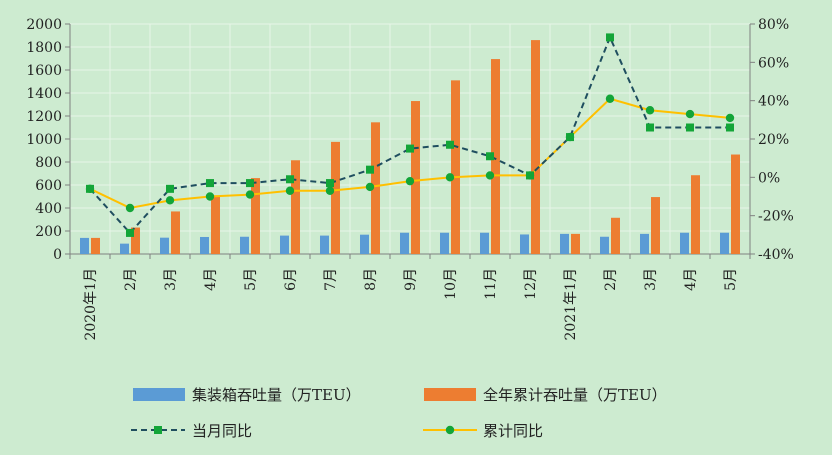 Image resolution: width=832 pixels, height=455 pixels. Describe the element at coordinates (57, 255) in the screenshot. I see `left-tick-label: 0` at that location.